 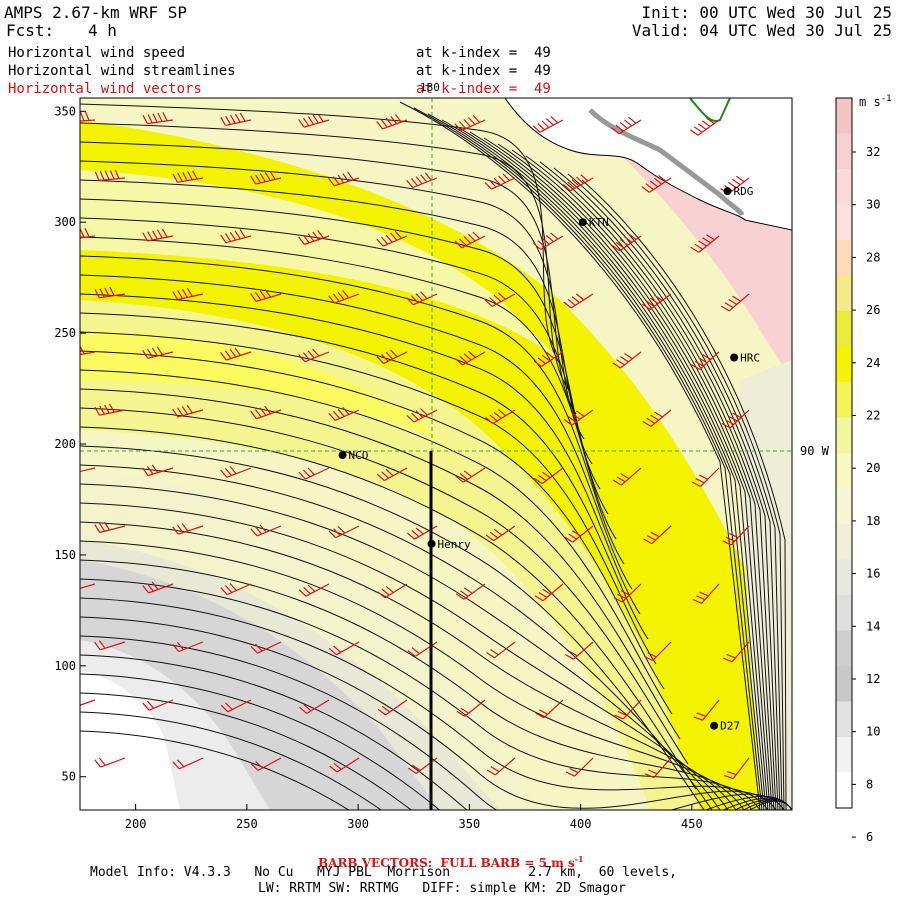 What do you see at coordinates (102, 30) in the screenshot?
I see `forecast-hour: 4 h` at bounding box center [102, 30].